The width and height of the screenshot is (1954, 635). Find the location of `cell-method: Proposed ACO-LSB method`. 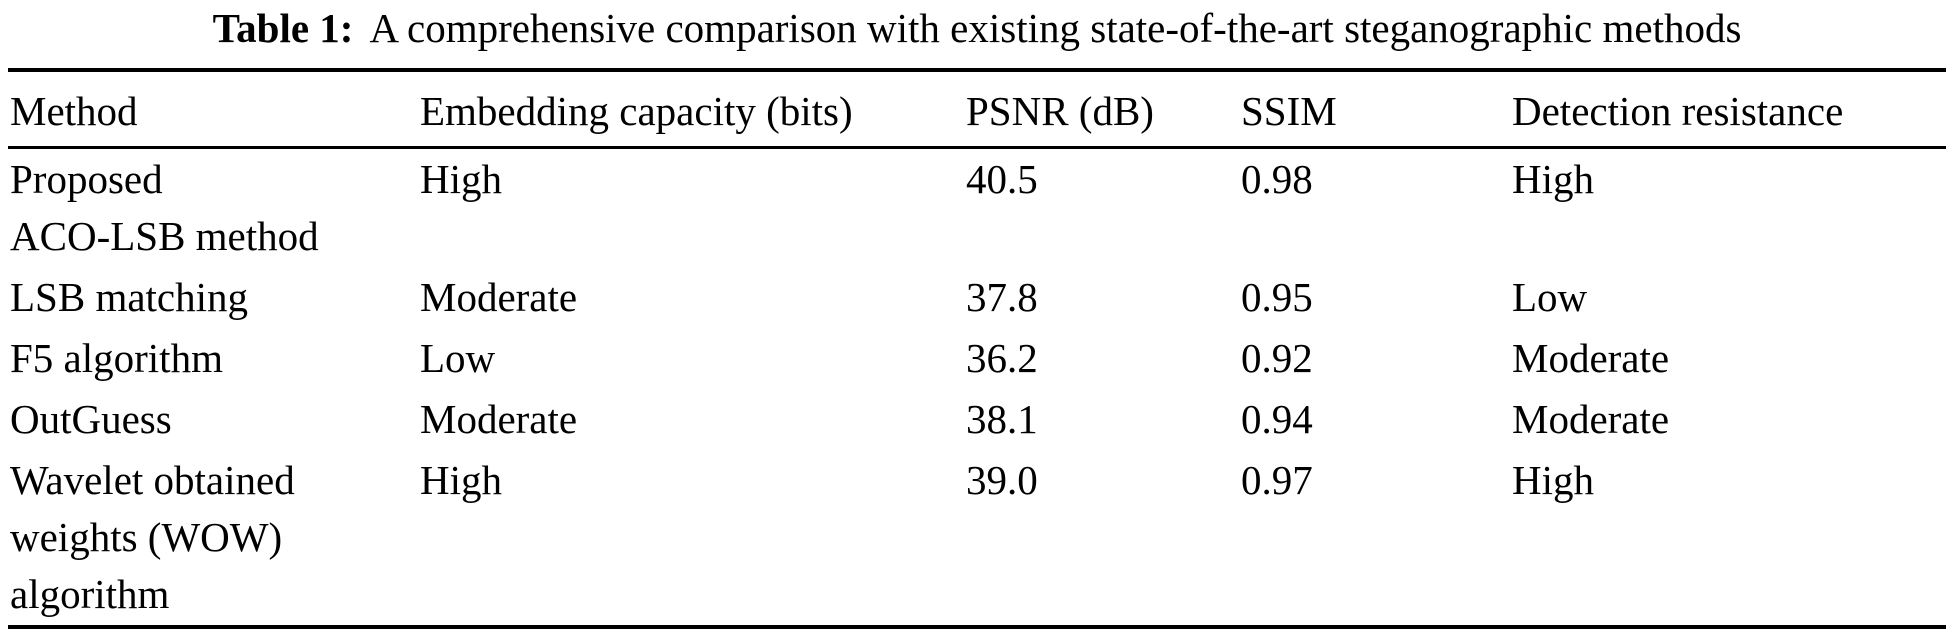

cell-method: Proposed ACO-LSB method is located at coordinates (164, 207).